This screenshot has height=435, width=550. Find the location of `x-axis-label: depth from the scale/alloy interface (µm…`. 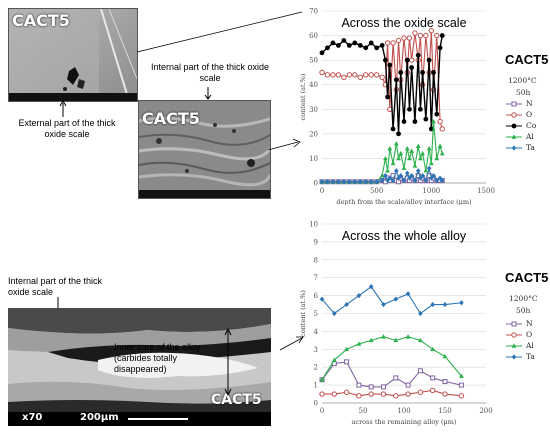

x-axis-label: depth from the scale/alloy interface (µm… is located at coordinates (404, 201).